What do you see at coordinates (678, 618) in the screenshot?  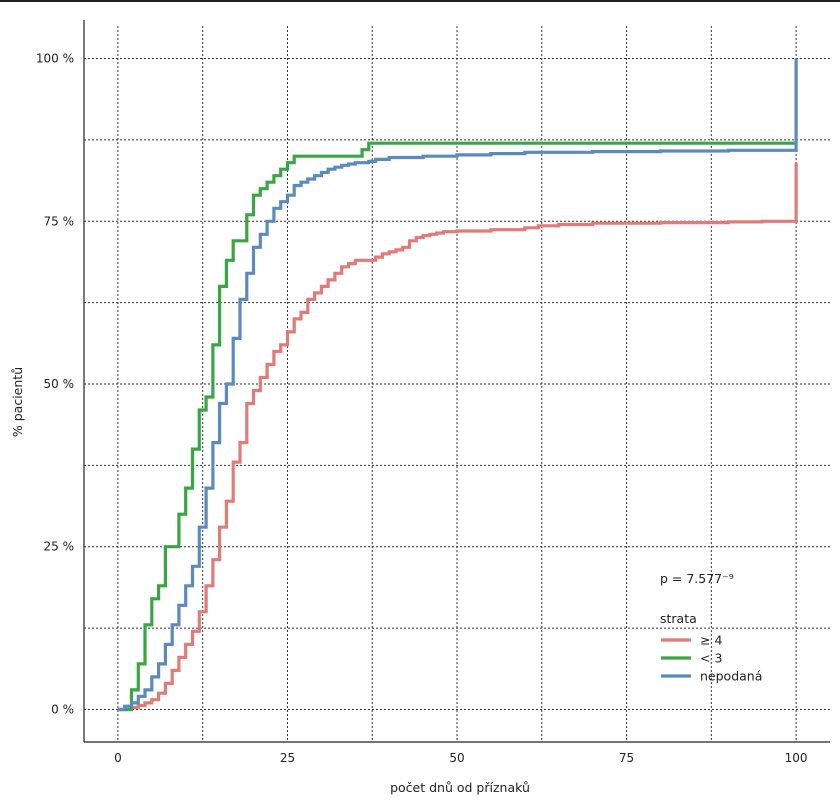 I see `legend-title: strata` at bounding box center [678, 618].